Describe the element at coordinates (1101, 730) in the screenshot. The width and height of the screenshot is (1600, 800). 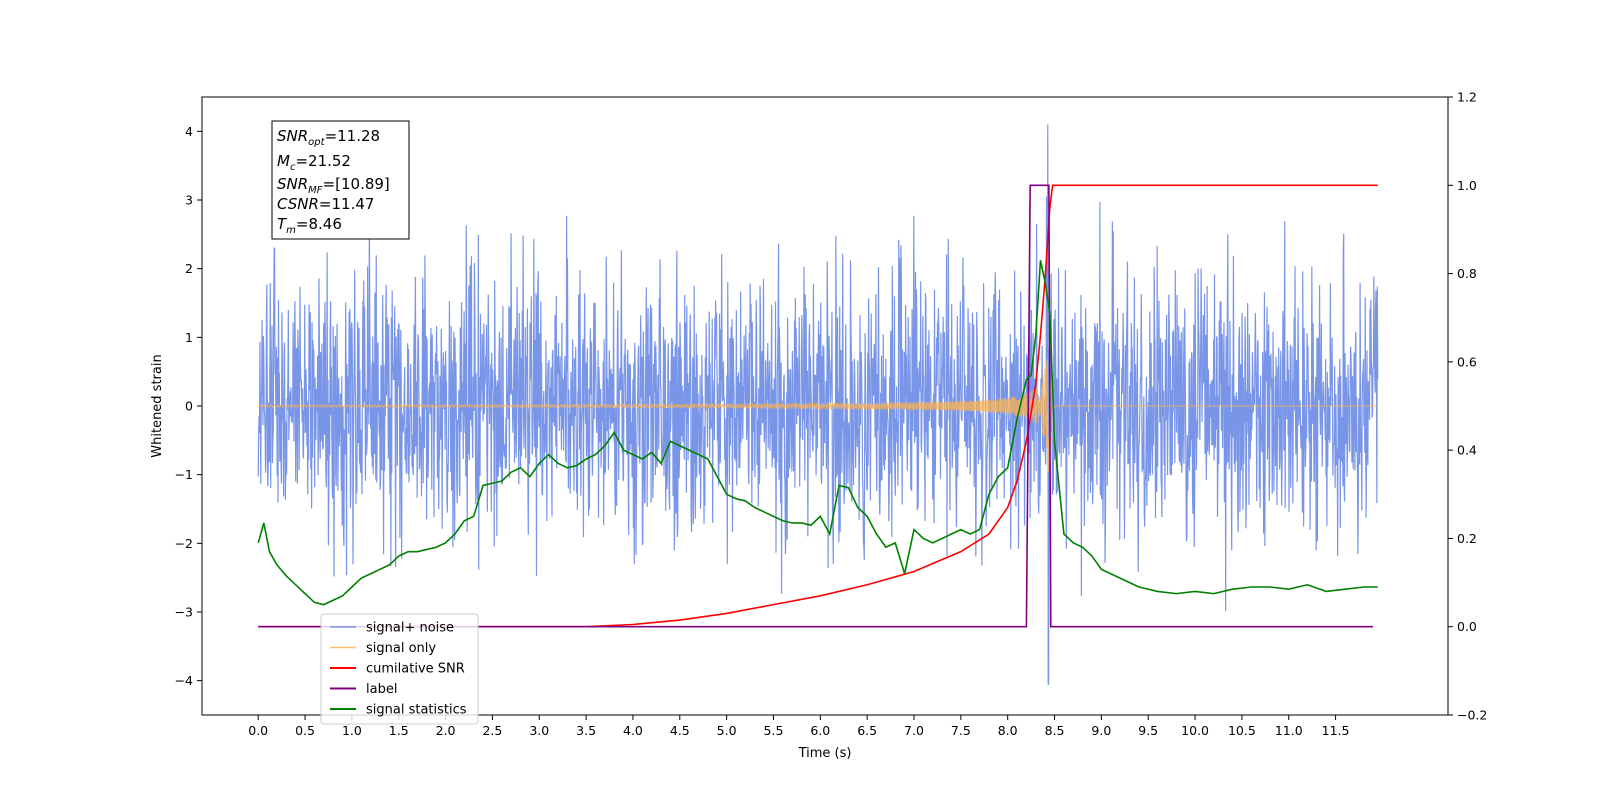
I see `x-tick-label: 9.0` at that location.